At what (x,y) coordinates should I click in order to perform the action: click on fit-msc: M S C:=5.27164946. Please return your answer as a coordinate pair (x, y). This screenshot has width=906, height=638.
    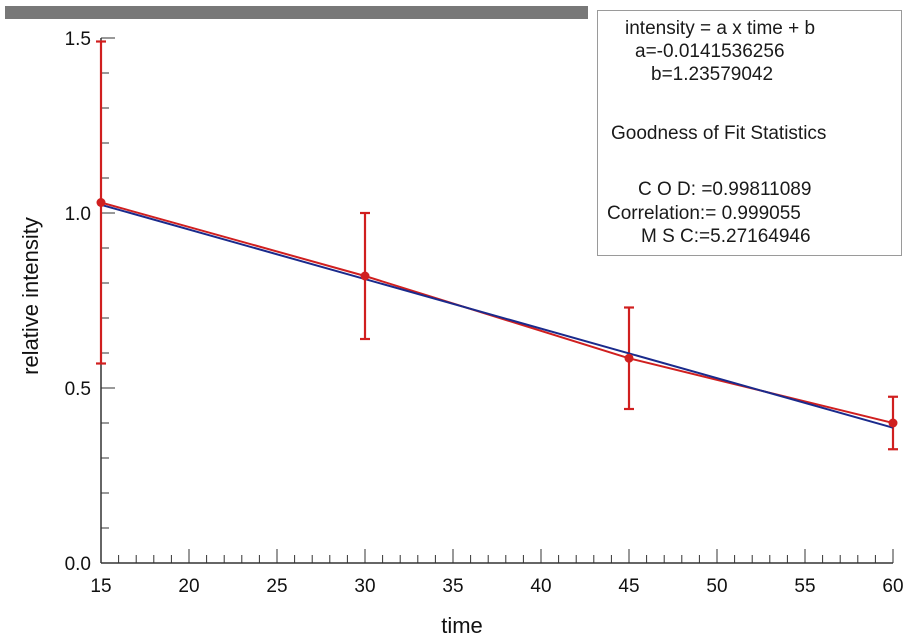
    Looking at the image, I should click on (726, 236).